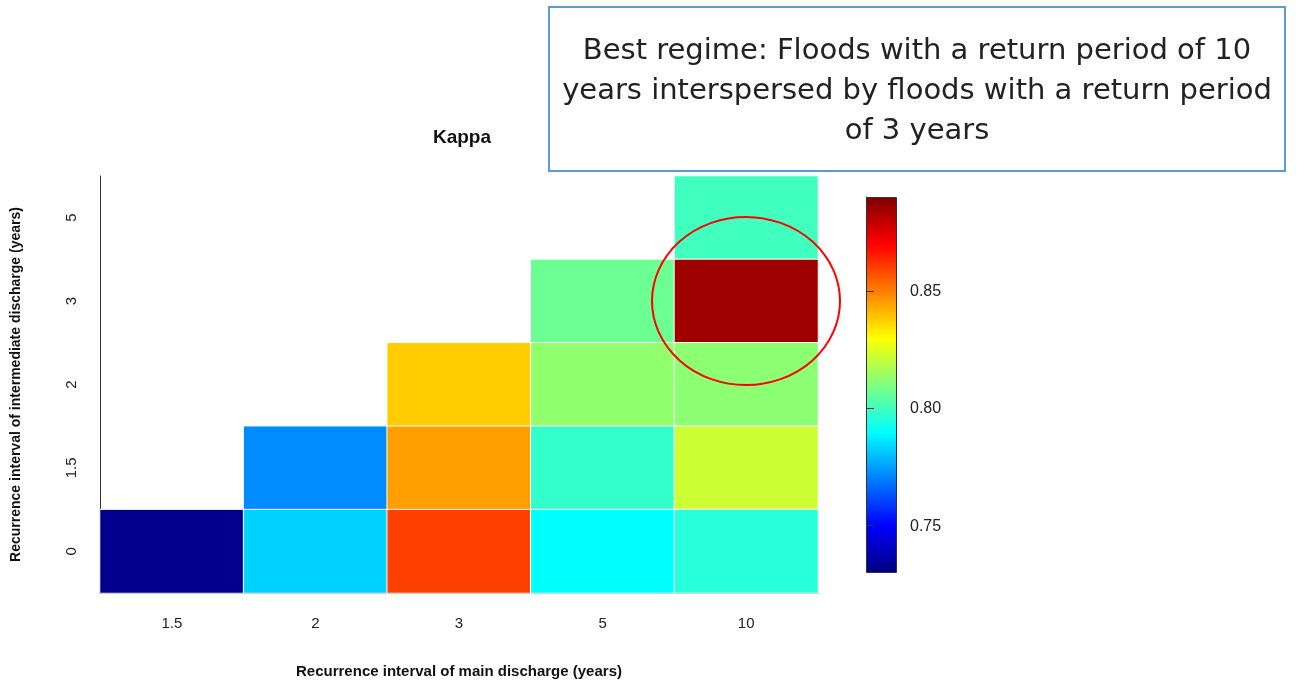  What do you see at coordinates (746, 622) in the screenshot?
I see `x-tick-label: 10` at bounding box center [746, 622].